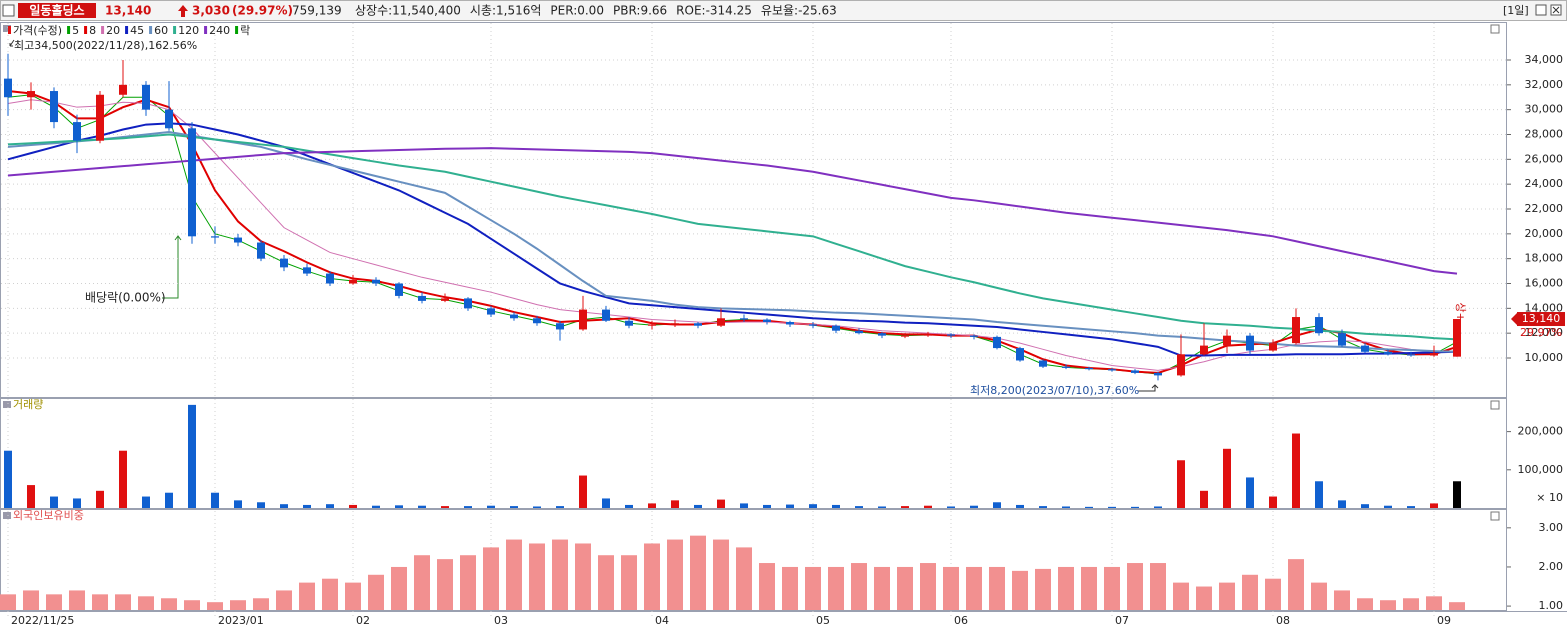 This screenshot has width=1567, height=630. Describe the element at coordinates (1516, 10) in the screenshot. I see `period: [1일]` at that location.